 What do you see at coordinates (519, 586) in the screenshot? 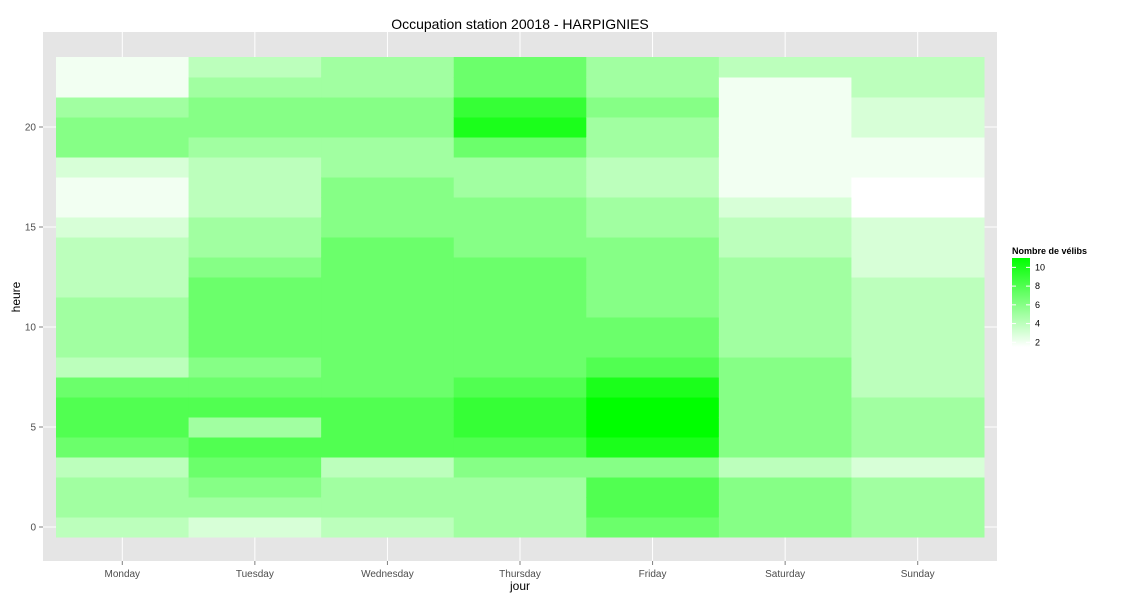
I see `x-axis-title: jour` at bounding box center [519, 586].